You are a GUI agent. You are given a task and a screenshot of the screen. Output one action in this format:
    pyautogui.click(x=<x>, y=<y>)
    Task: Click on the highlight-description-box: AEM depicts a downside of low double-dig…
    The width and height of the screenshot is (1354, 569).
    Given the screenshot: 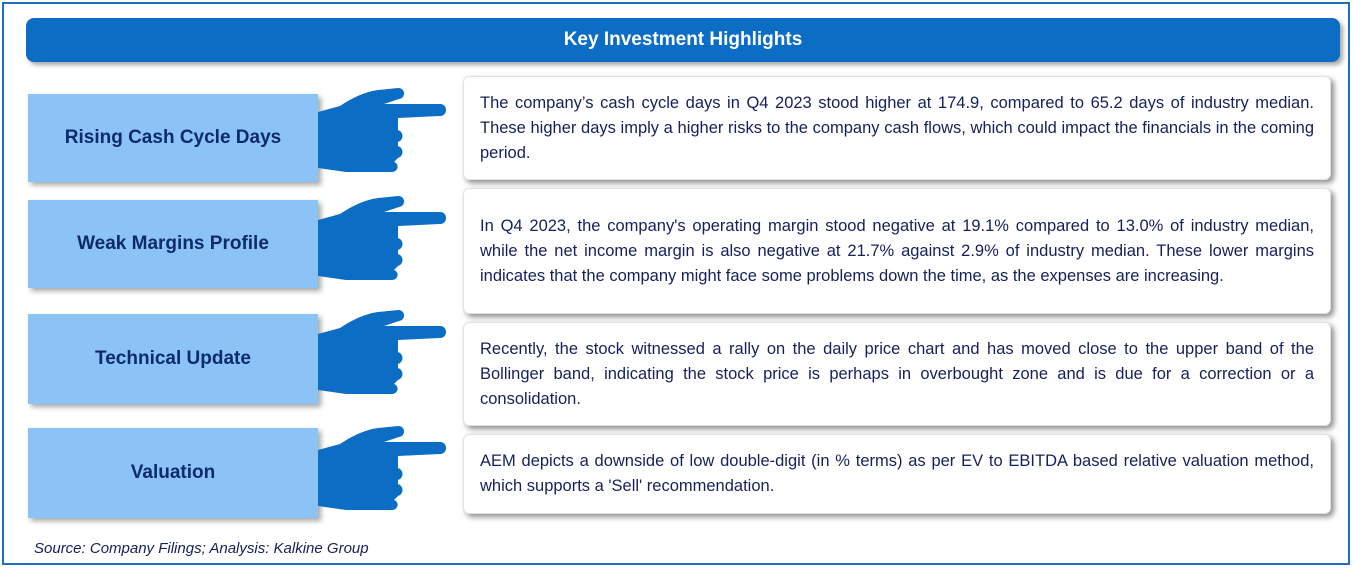 What is the action you would take?
    pyautogui.click(x=897, y=474)
    